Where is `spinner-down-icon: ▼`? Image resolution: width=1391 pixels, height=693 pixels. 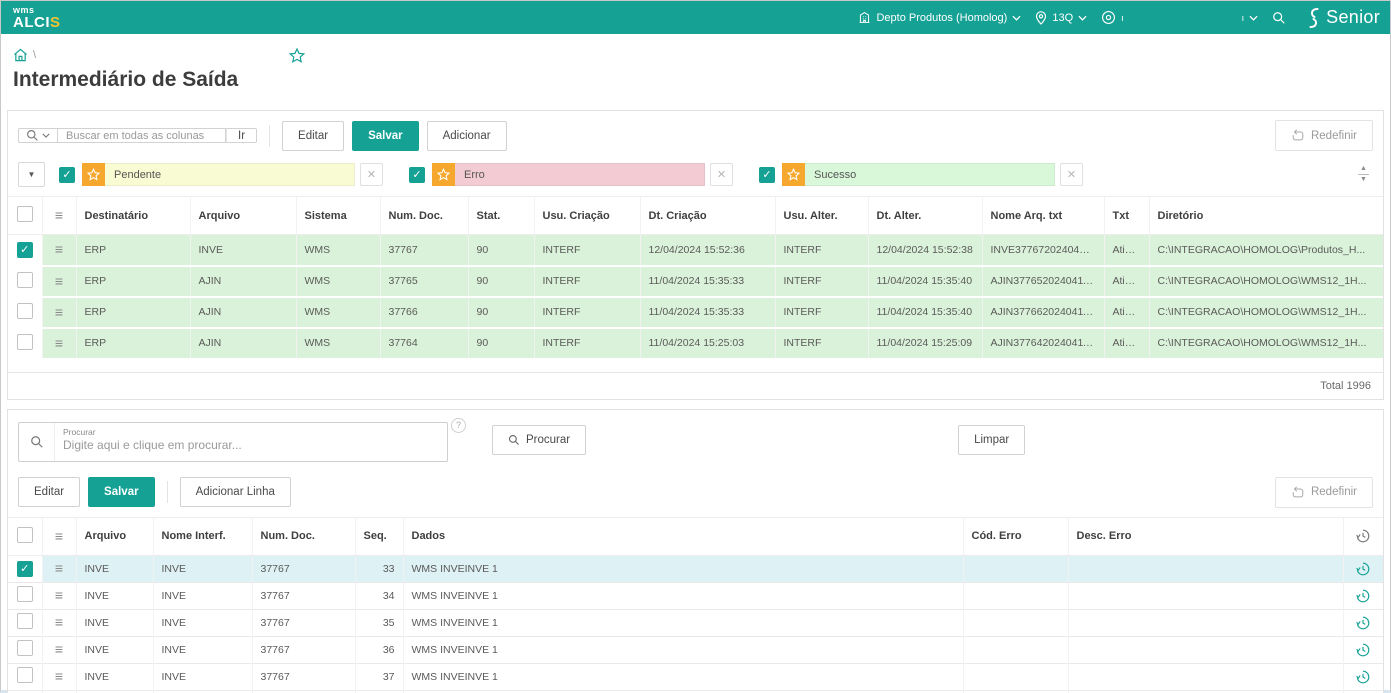 spinner-down-icon: ▼ is located at coordinates (1363, 179).